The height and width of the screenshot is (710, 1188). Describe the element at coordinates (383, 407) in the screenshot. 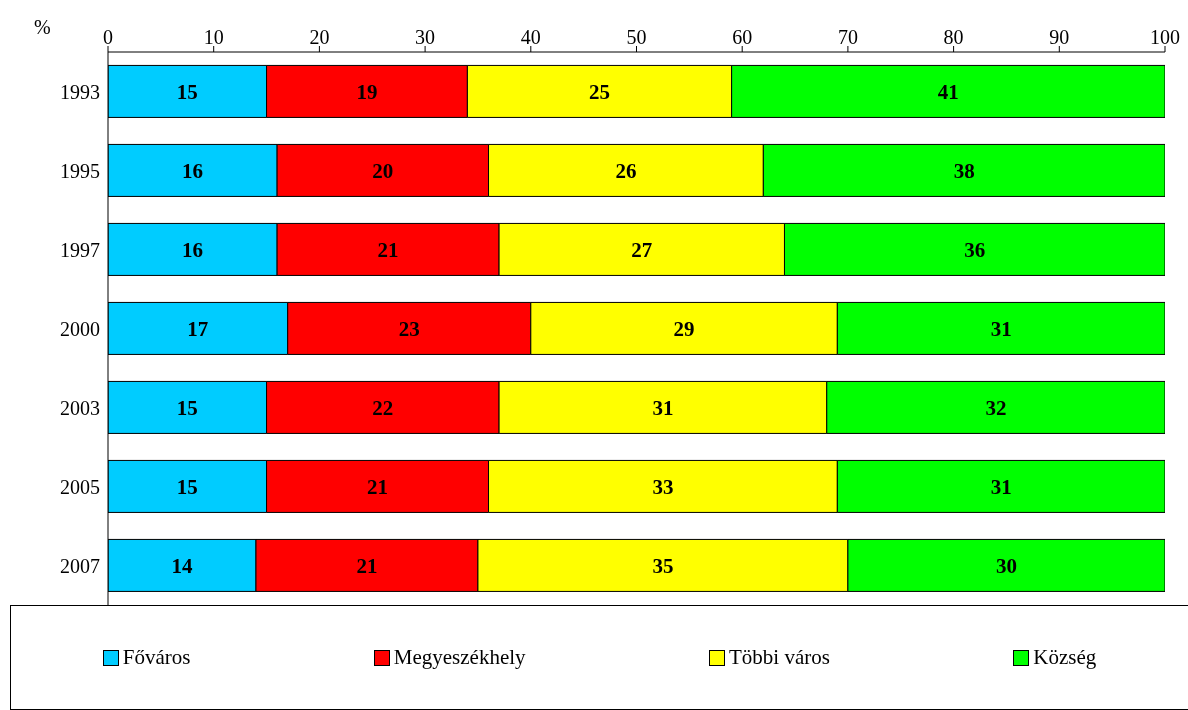

I see `data-label: 22` at that location.